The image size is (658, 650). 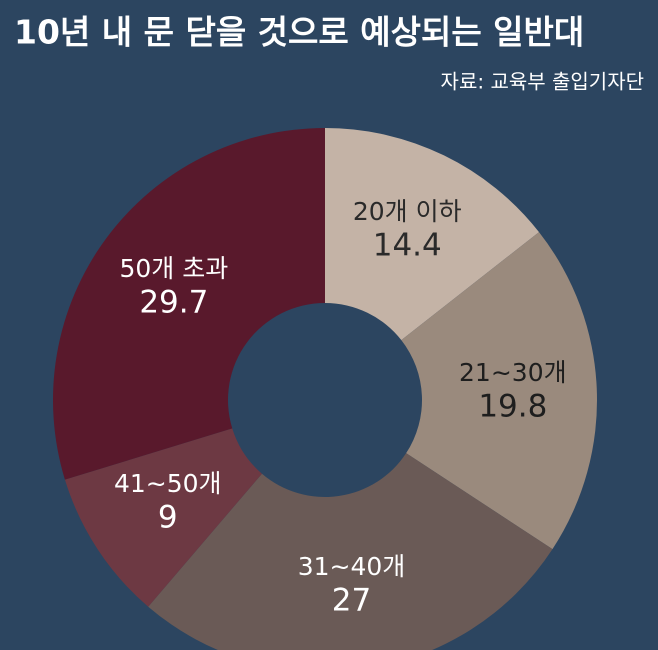 I want to click on slice-category-label: 21∼30개, so click(x=513, y=372).